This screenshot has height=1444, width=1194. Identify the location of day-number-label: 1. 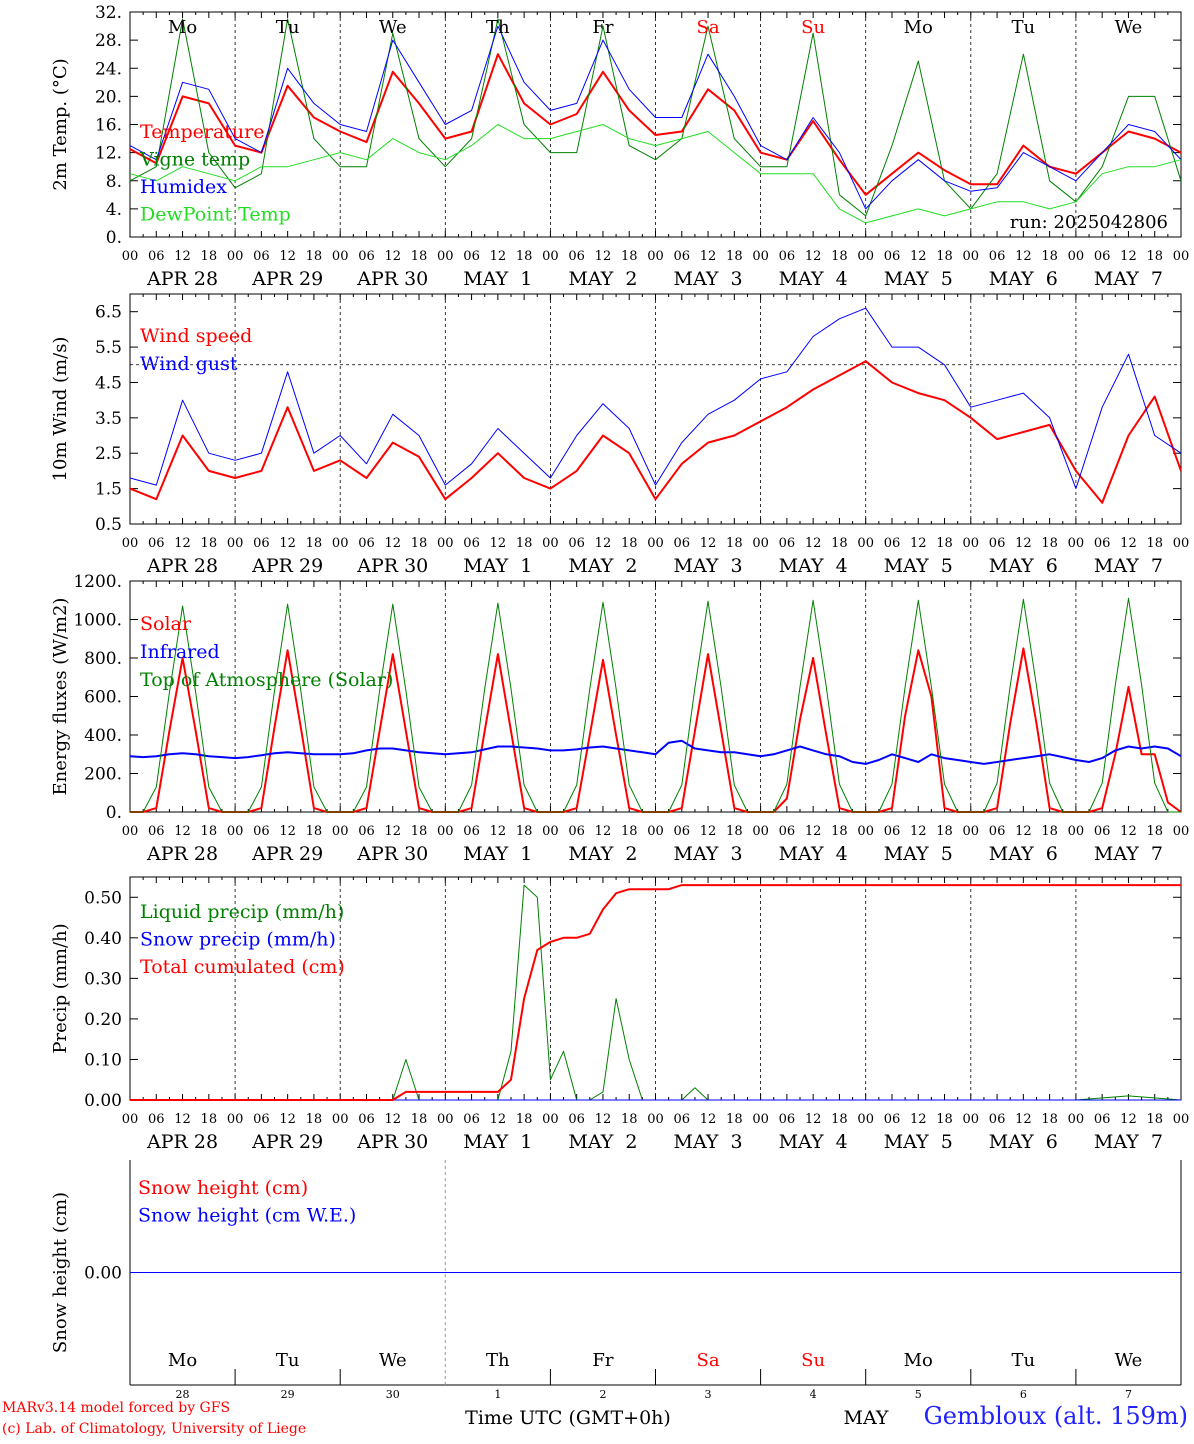
(497, 1394).